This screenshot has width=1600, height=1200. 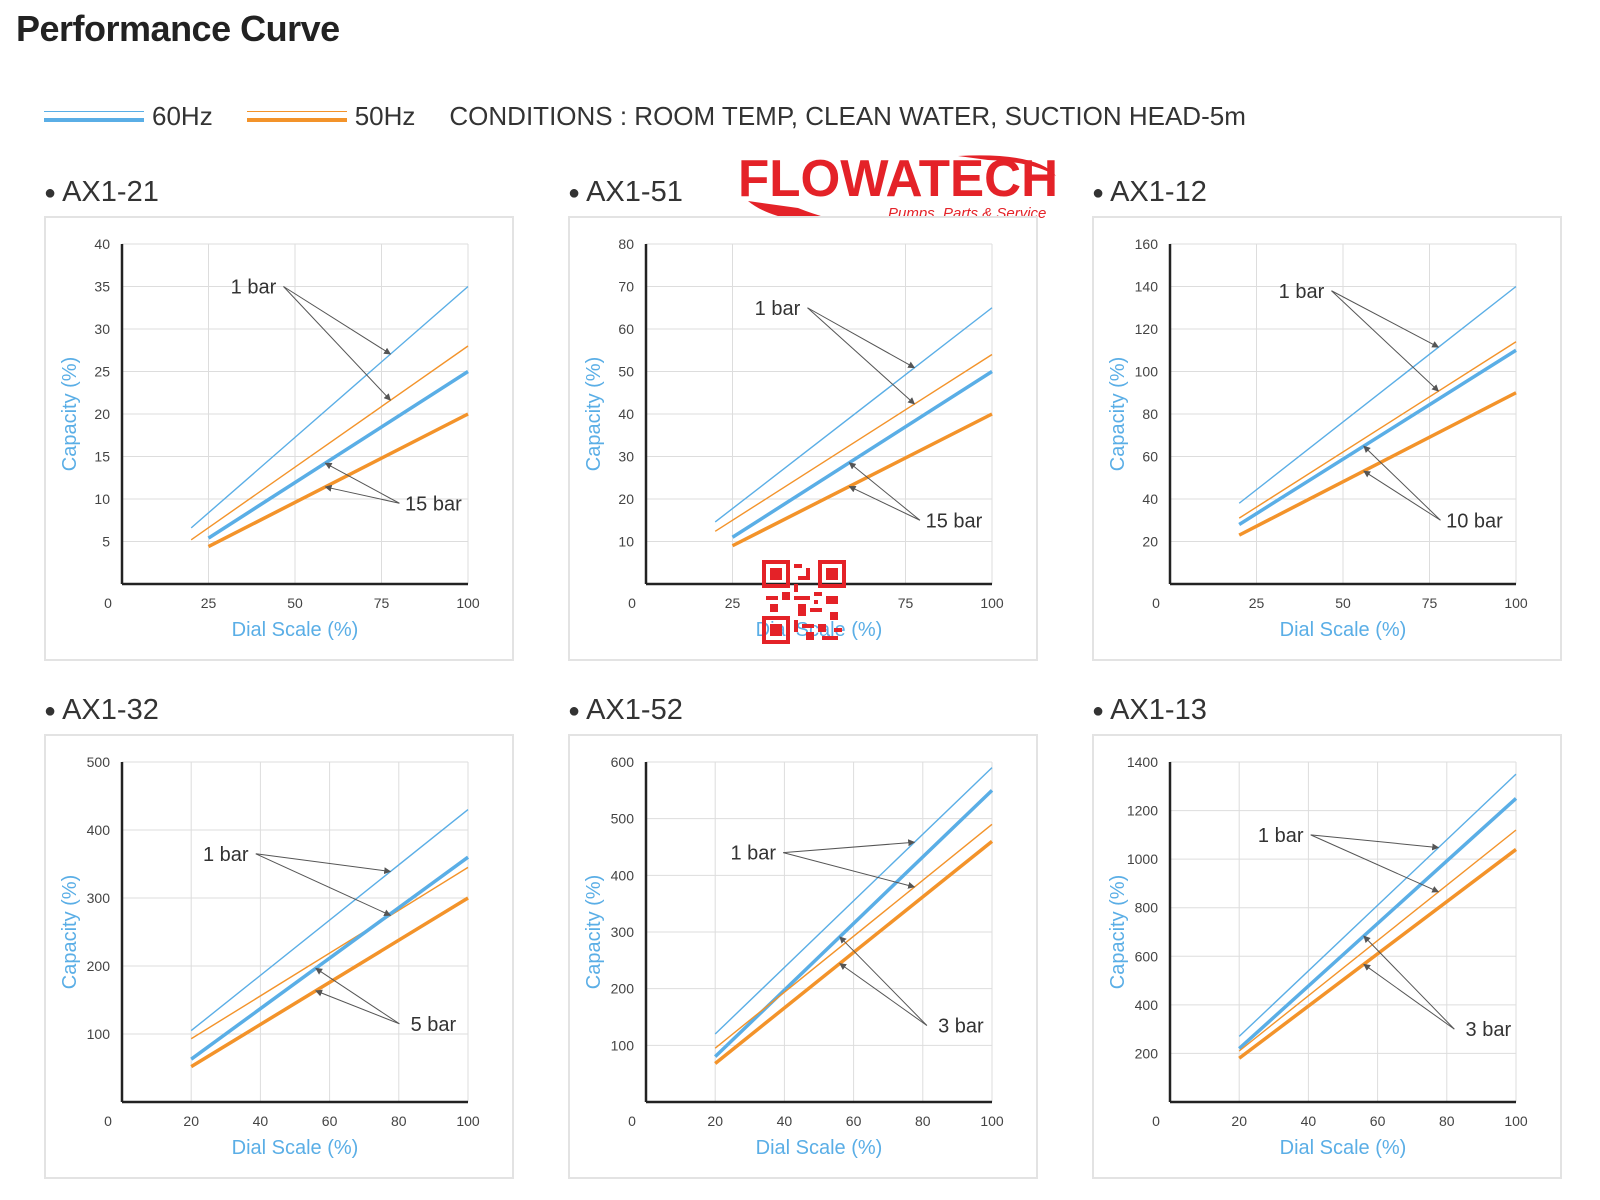 What do you see at coordinates (715, 1121) in the screenshot?
I see `x-tick-label: 20` at bounding box center [715, 1121].